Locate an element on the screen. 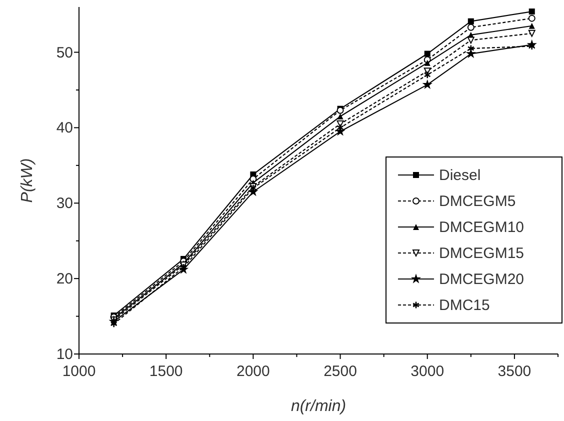  x-tick-label: 2000 is located at coordinates (253, 371).